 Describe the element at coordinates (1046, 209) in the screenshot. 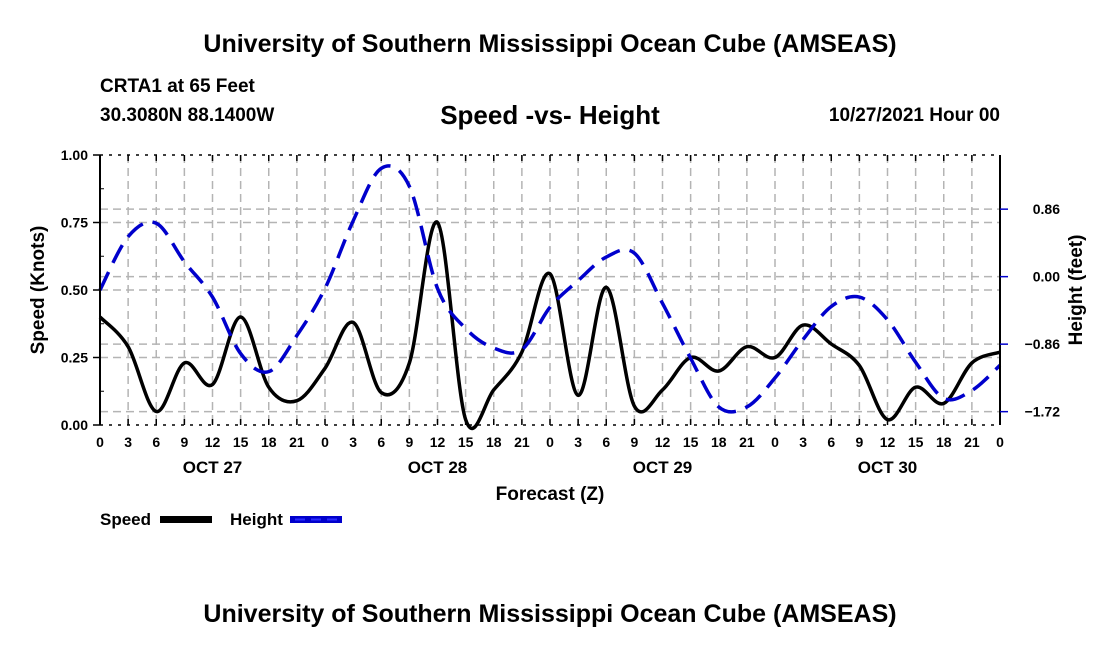

I see `y2-tick-label: 0.86` at that location.